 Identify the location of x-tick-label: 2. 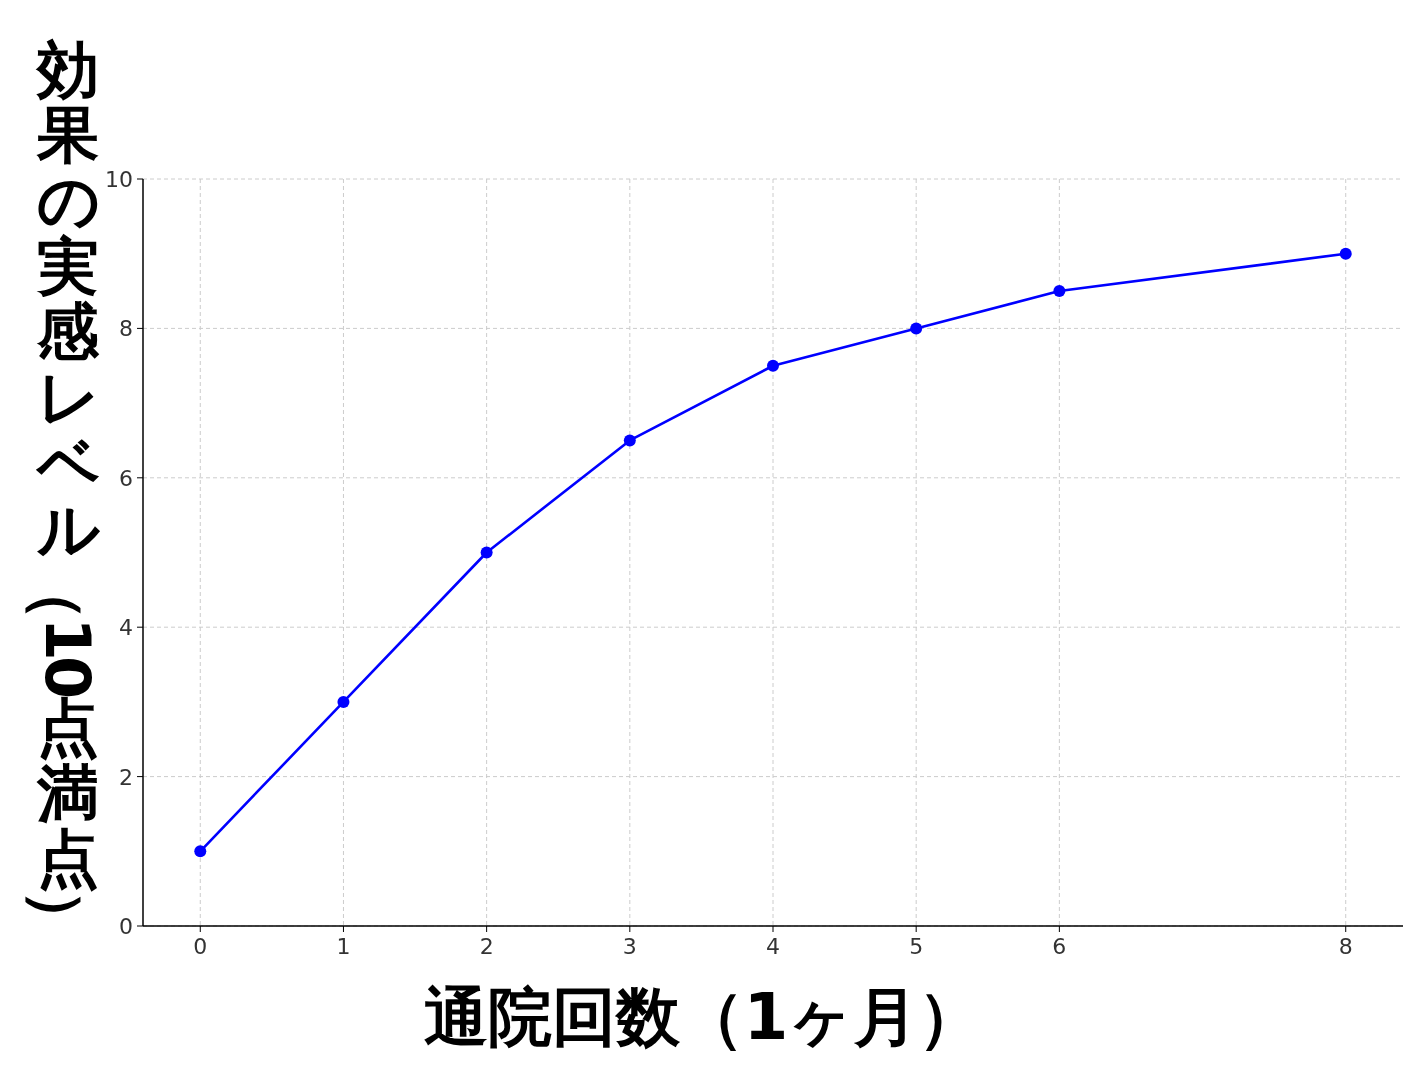
(486, 946).